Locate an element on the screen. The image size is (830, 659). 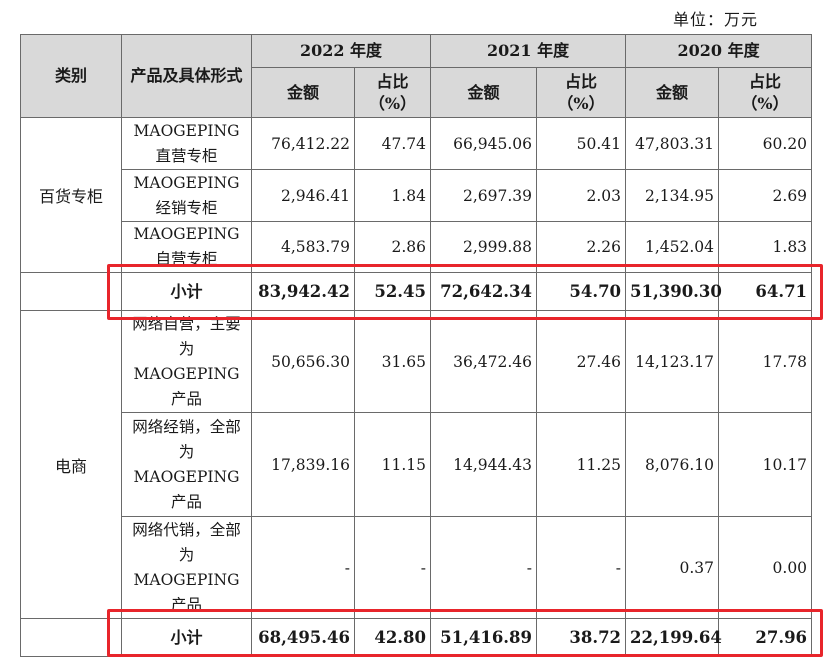
amount-cell: 14,944.43 is located at coordinates (484, 464).